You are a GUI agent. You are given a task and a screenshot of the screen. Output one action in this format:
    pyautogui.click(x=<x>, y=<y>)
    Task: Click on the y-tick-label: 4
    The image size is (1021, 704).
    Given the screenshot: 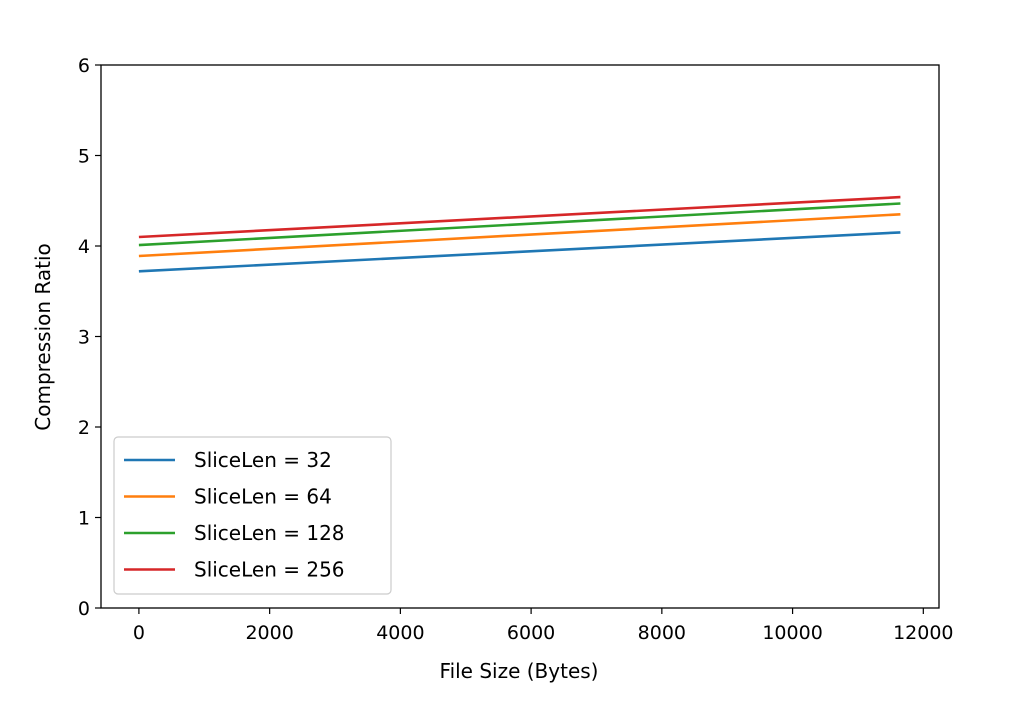 What is the action you would take?
    pyautogui.click(x=84, y=247)
    